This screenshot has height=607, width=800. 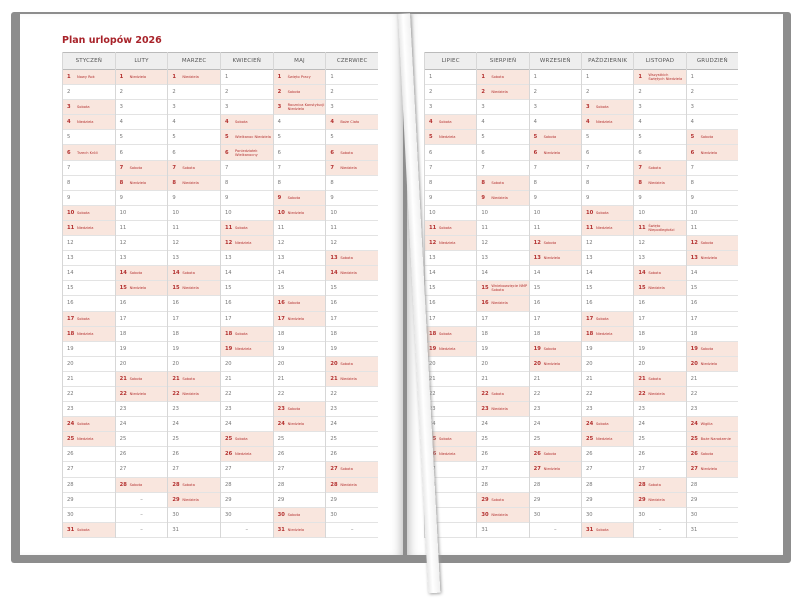 What do you see at coordinates (712, 455) in the screenshot?
I see `day-cell: 26 Sobota` at bounding box center [712, 455].